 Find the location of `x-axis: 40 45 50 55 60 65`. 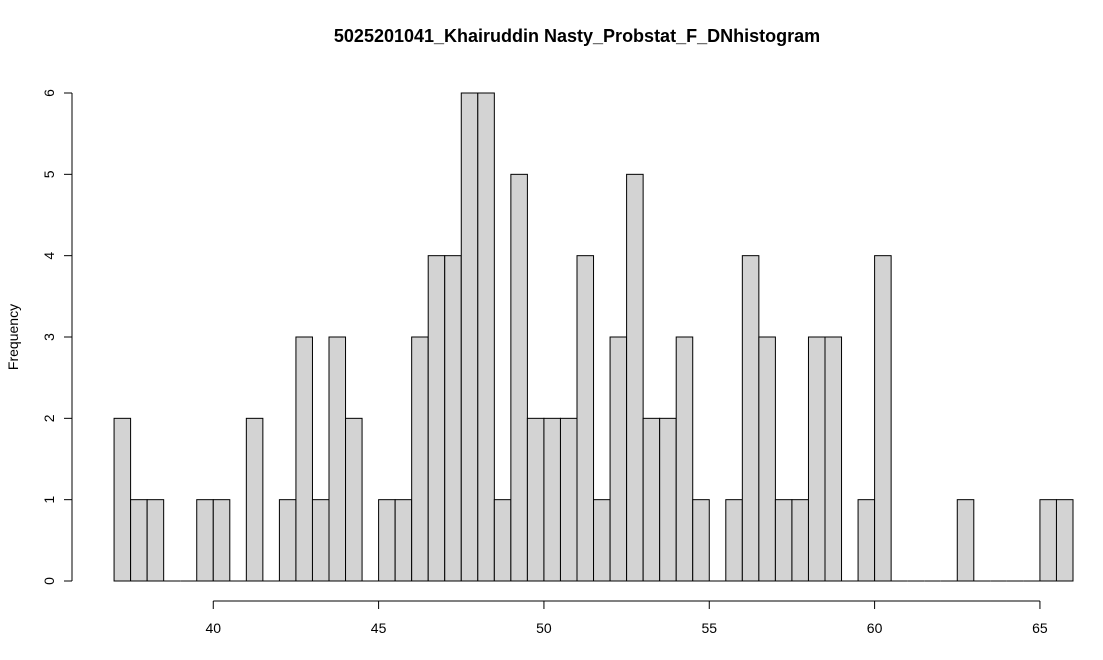

x-axis: 40 45 50 55 60 65 is located at coordinates (626, 618).